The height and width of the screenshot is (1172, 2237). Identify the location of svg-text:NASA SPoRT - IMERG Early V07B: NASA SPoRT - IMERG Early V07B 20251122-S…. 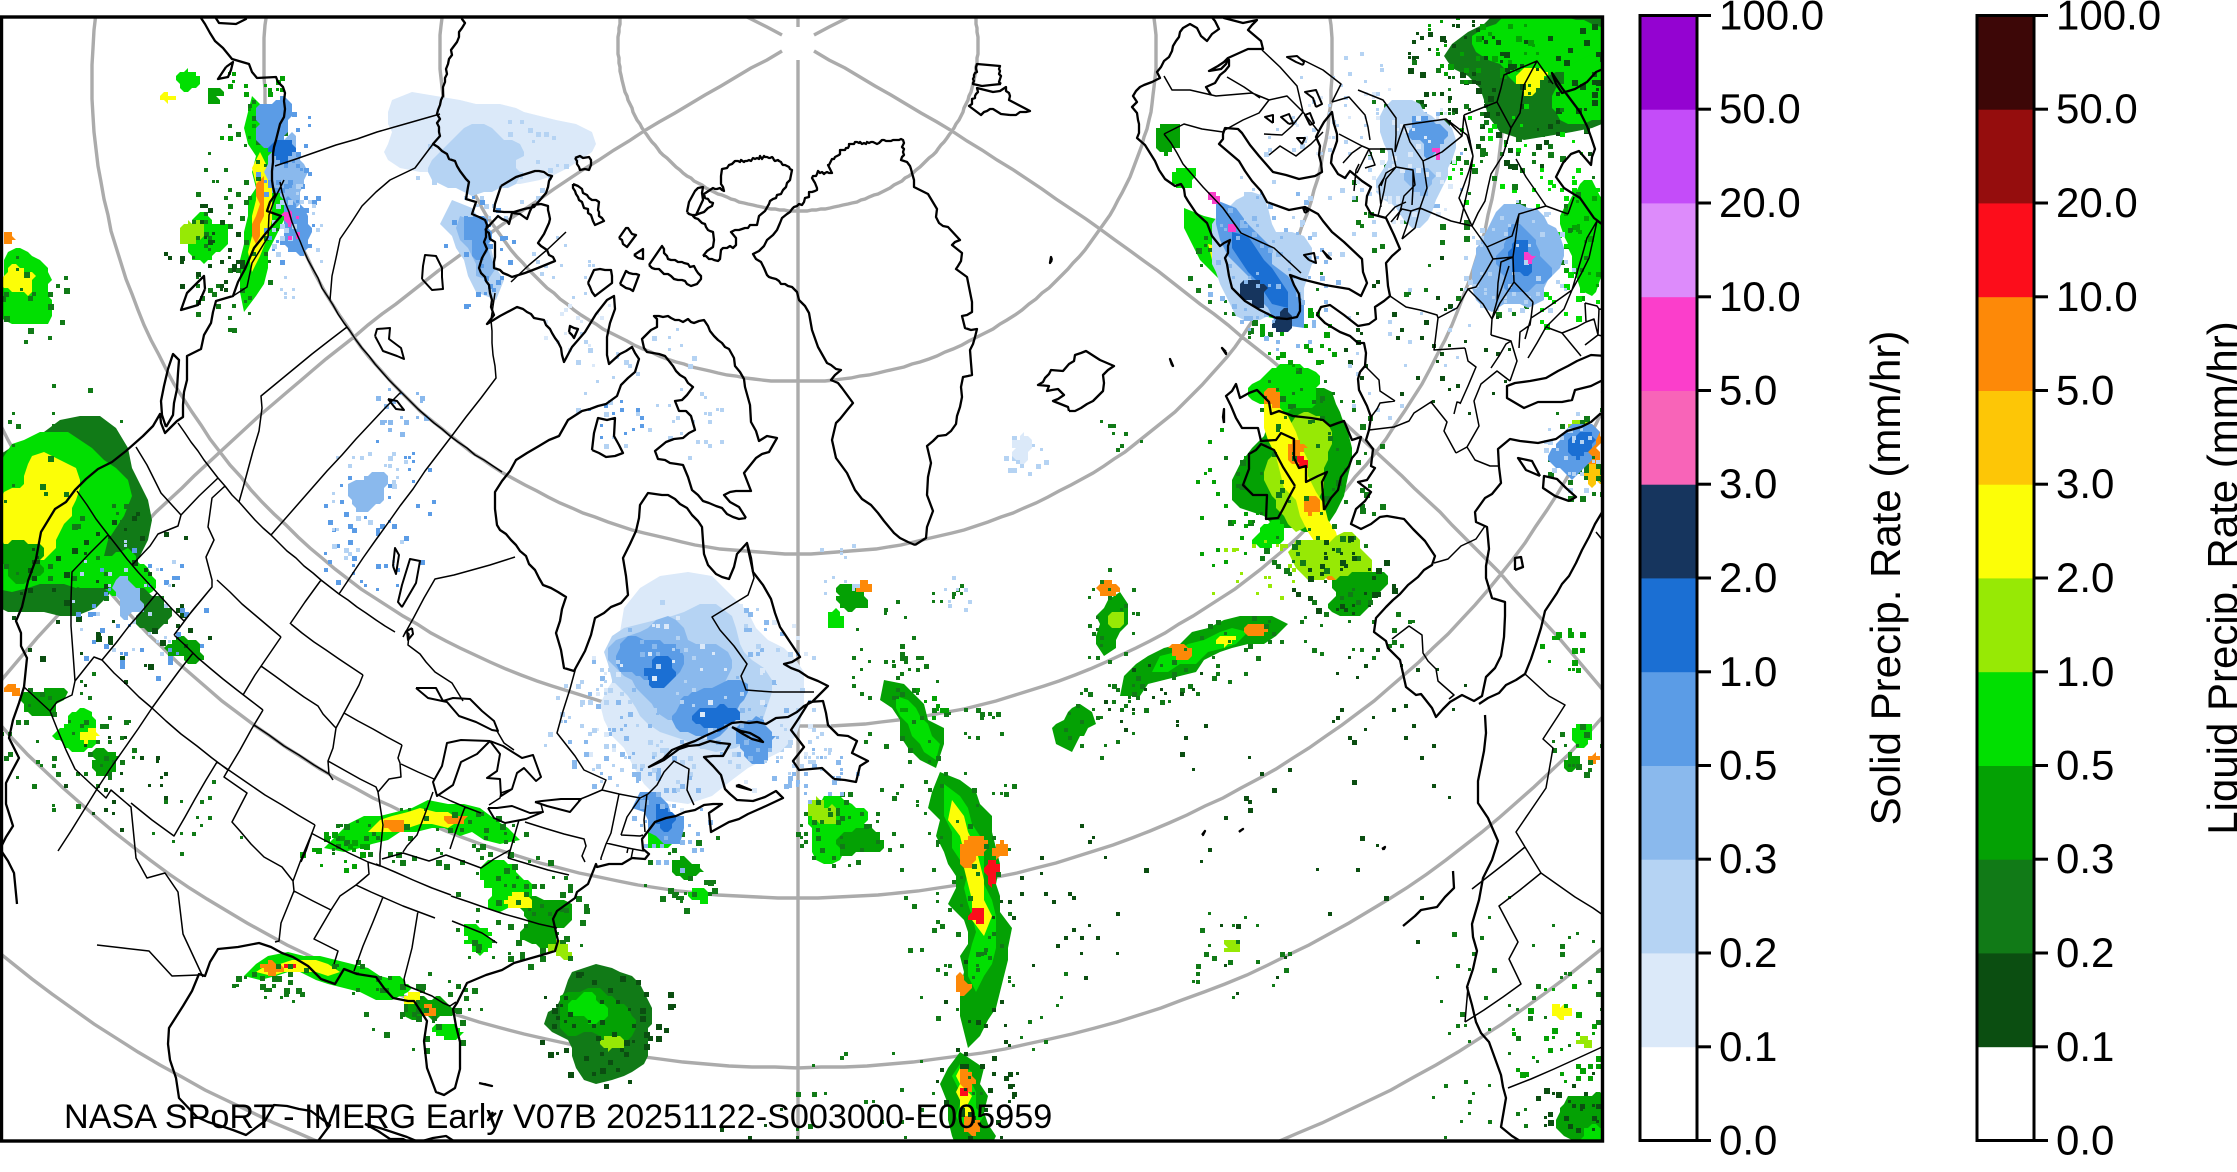
(558, 1117).